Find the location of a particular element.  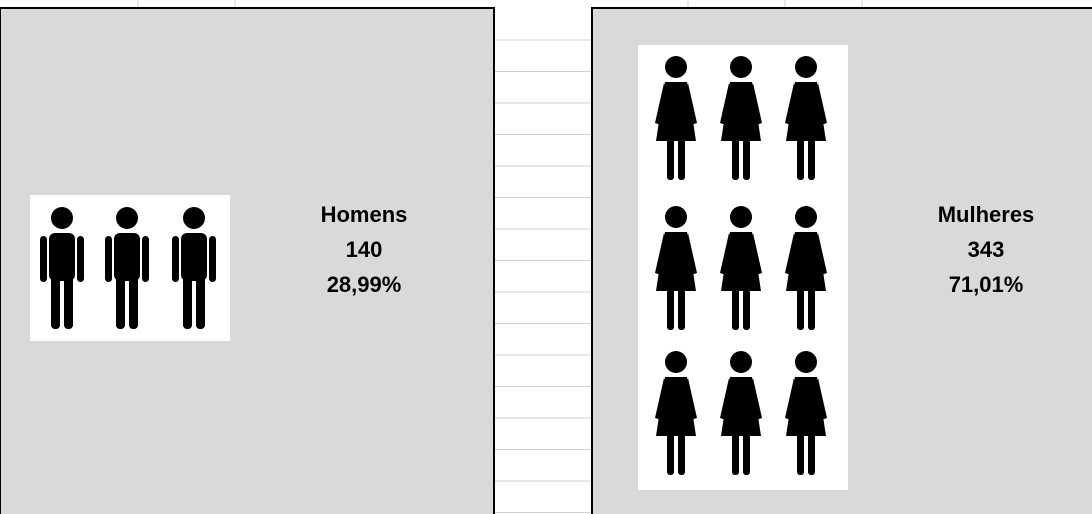

women-label: Mulheres is located at coordinates (986, 214).